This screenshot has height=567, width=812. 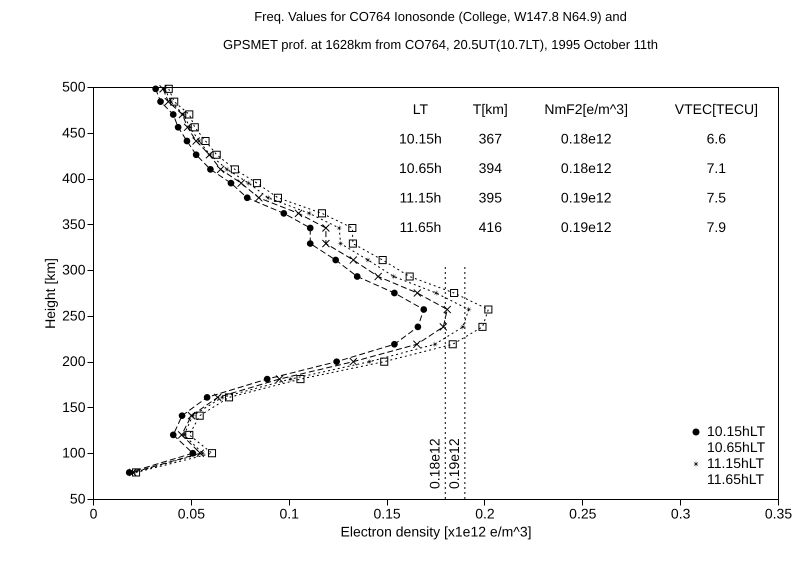 I want to click on text: Freq. Values for CO764 Ionosonde (College, W147.8 N64.9) and, so click(x=440, y=16).